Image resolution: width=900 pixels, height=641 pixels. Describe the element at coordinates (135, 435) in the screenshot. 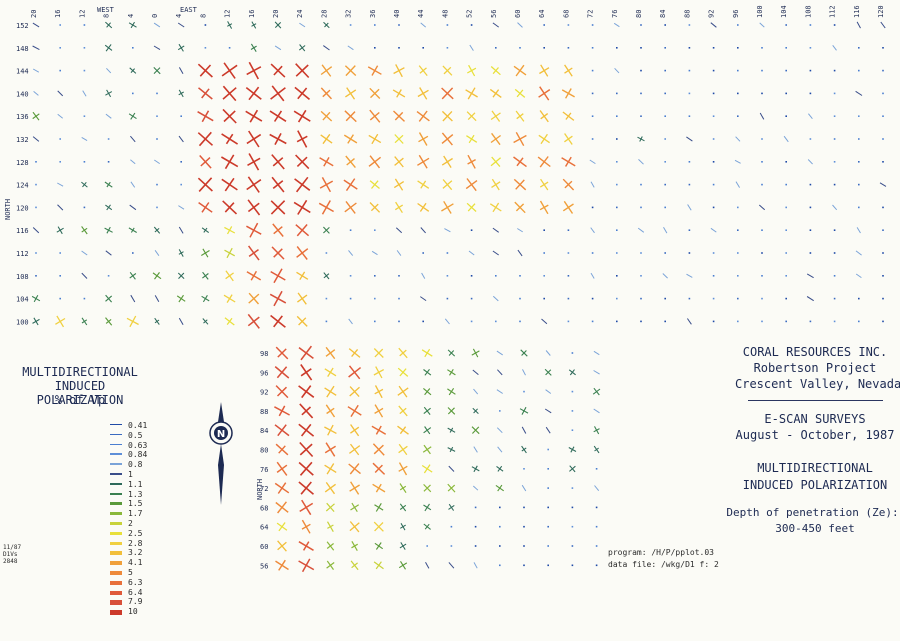

I see `legend-value-label: 0.5` at that location.